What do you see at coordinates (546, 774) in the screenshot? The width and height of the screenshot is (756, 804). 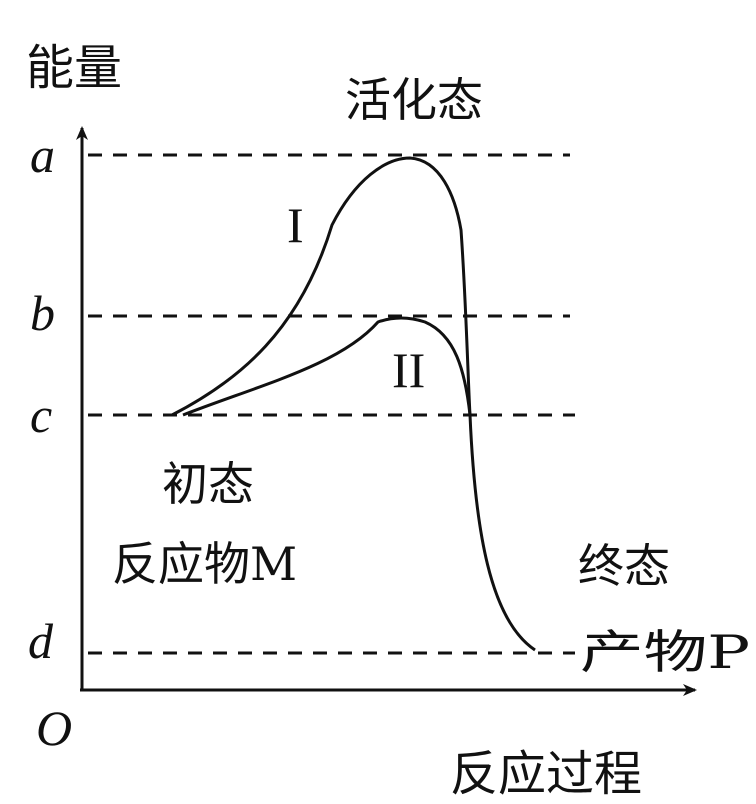 I see `x-axis-label: 反应过程` at bounding box center [546, 774].